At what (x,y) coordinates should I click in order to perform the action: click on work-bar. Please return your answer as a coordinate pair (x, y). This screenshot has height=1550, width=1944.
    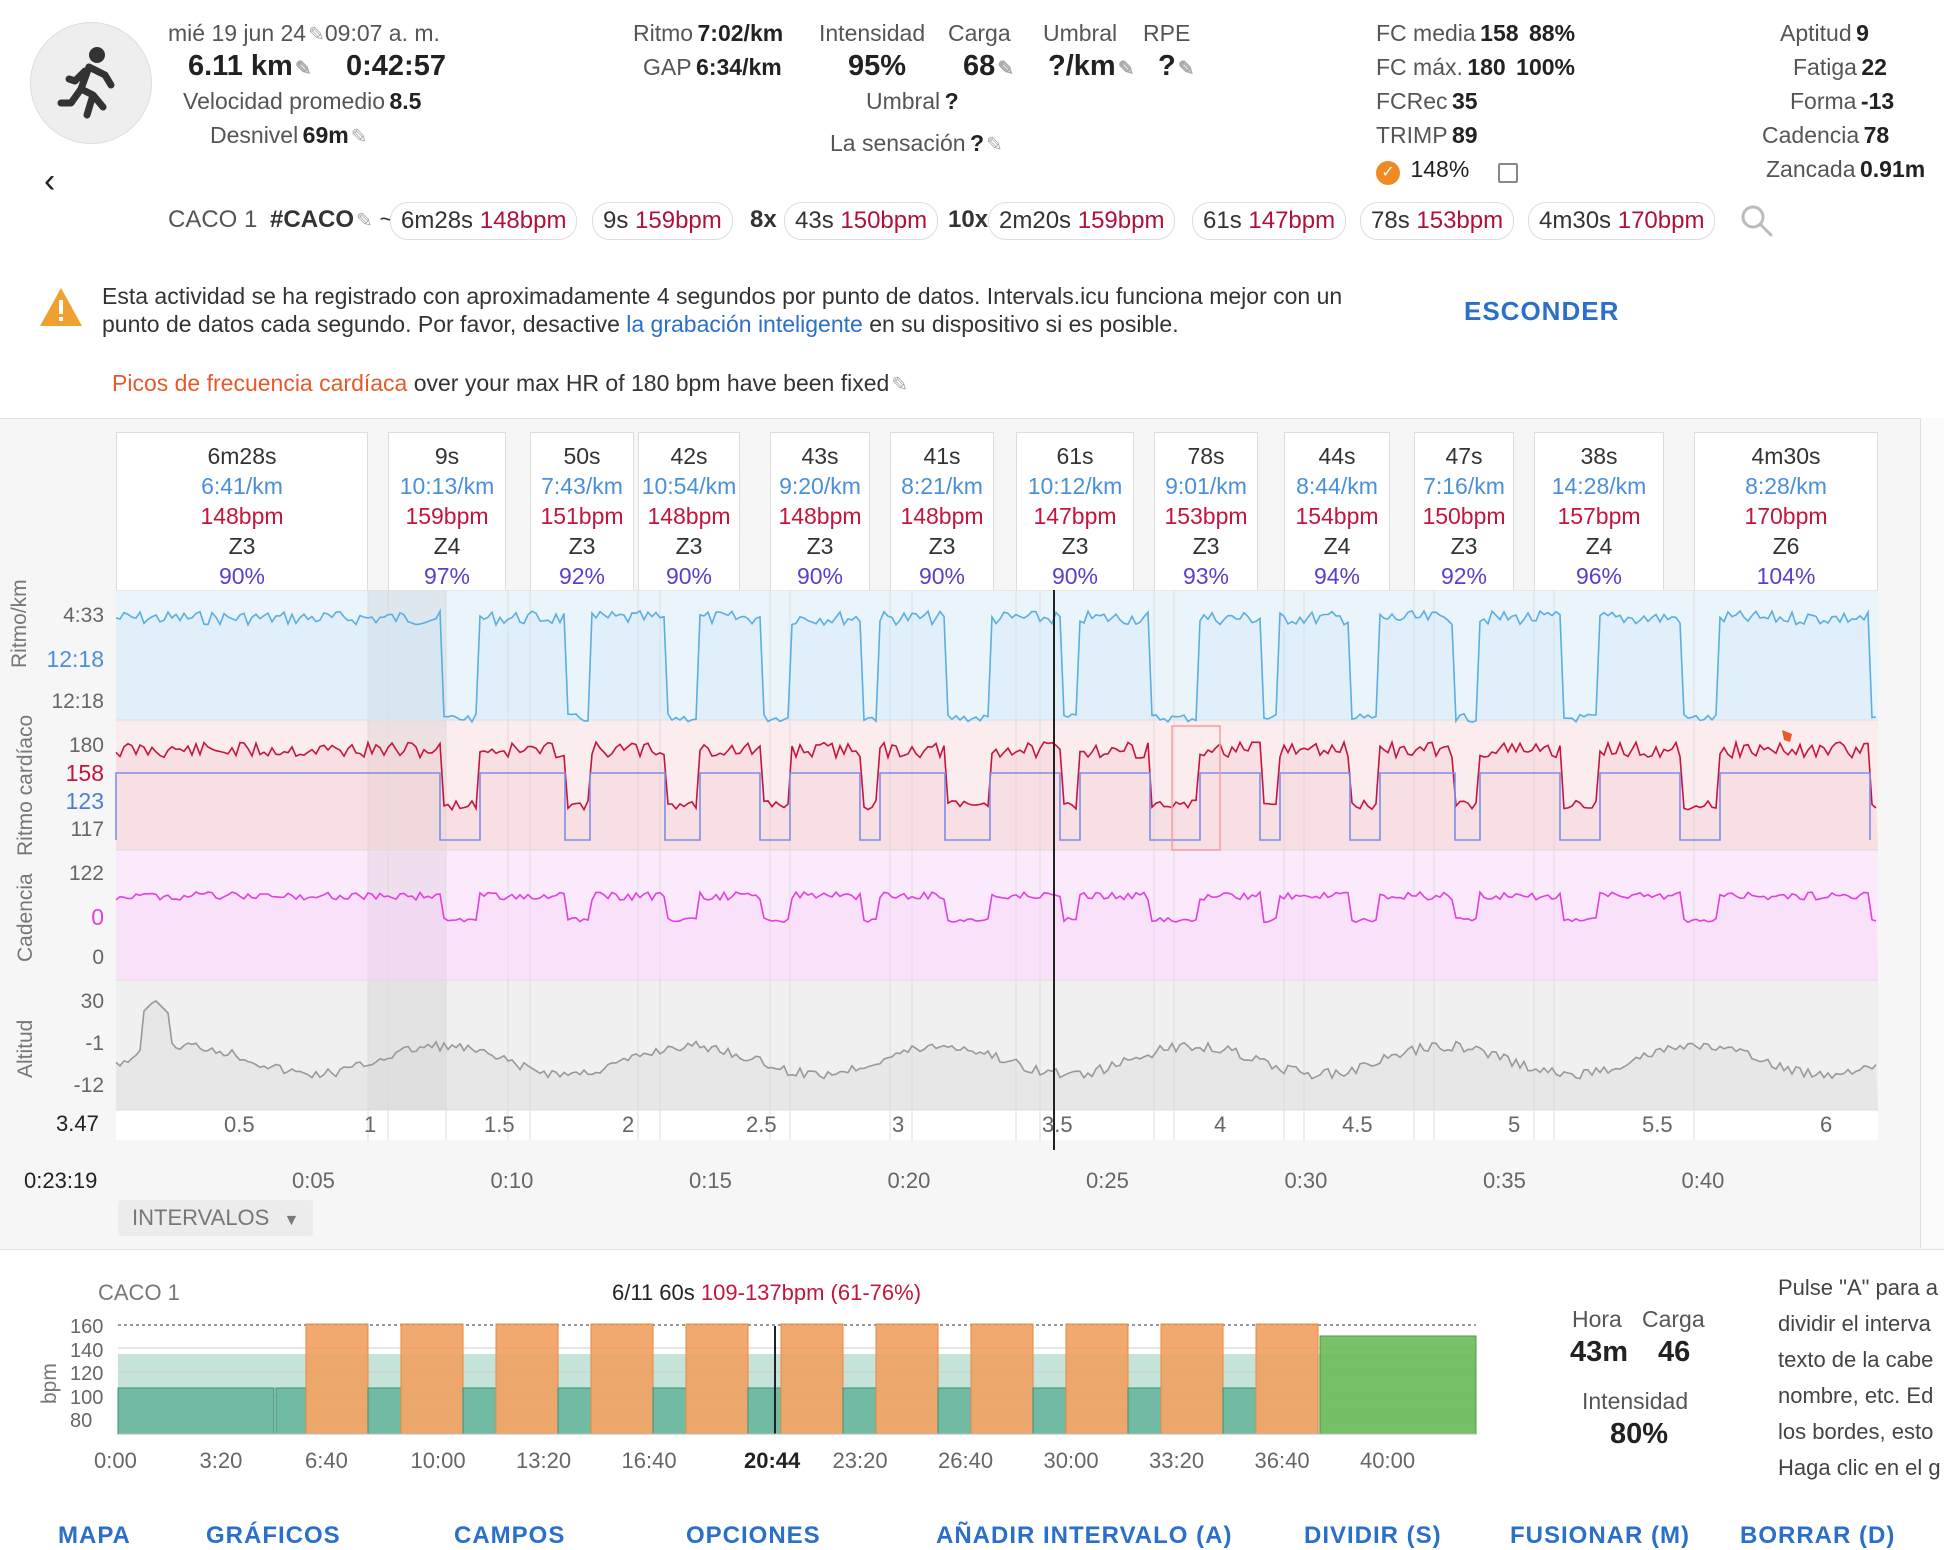
    Looking at the image, I should click on (1097, 1379).